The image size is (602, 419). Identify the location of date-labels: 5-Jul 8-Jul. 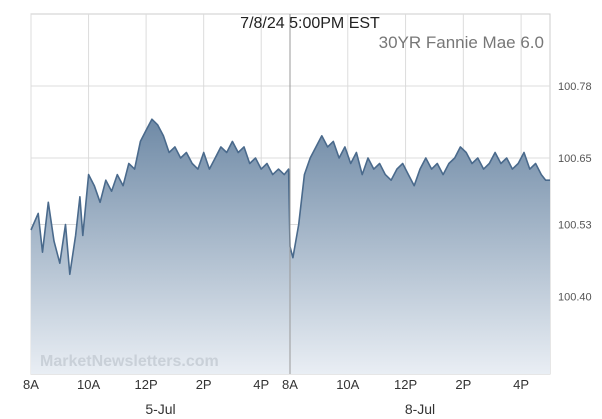
(290, 409).